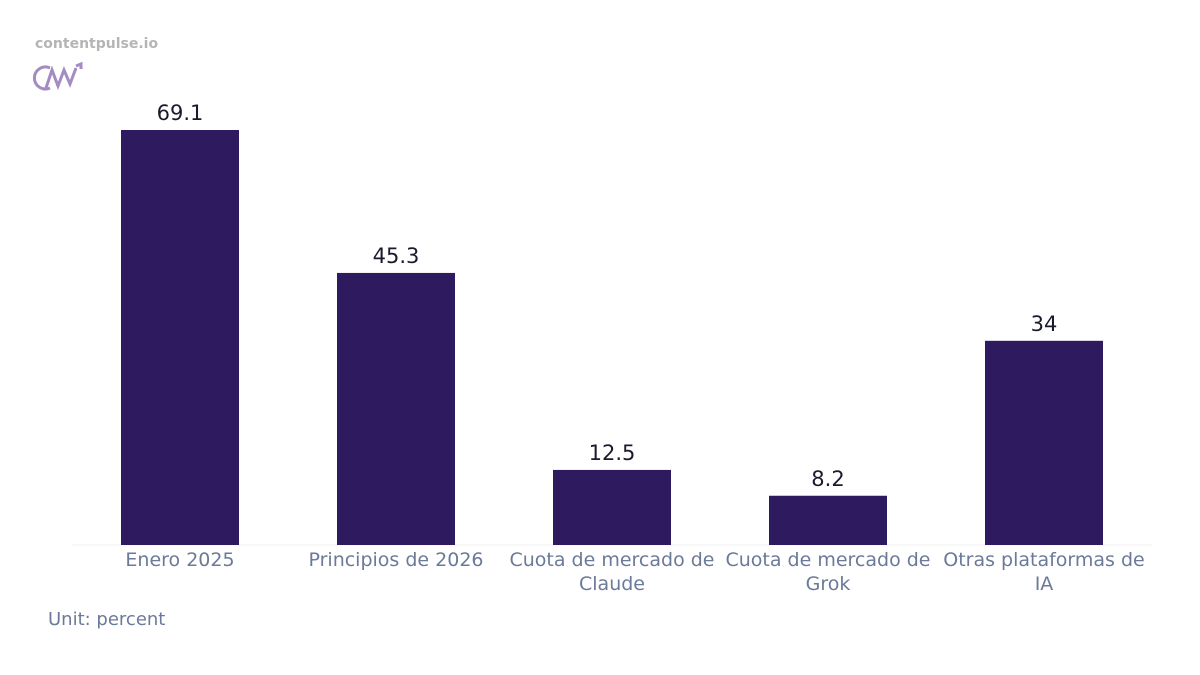 The width and height of the screenshot is (1200, 675). I want to click on value-label: 12.5, so click(612, 453).